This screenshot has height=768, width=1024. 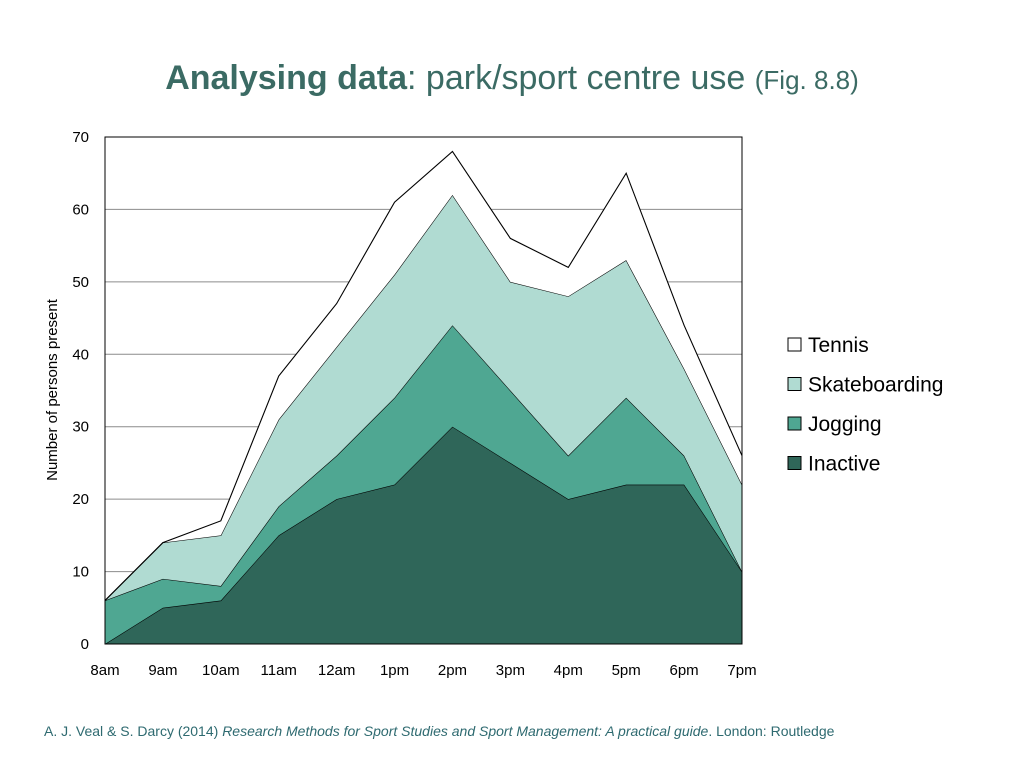 I want to click on legend-label-jogging: Jogging, so click(x=845, y=424).